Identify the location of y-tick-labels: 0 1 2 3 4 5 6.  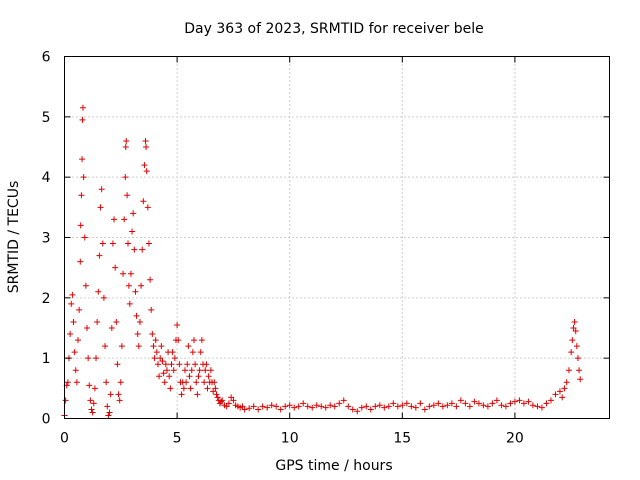
(46, 239).